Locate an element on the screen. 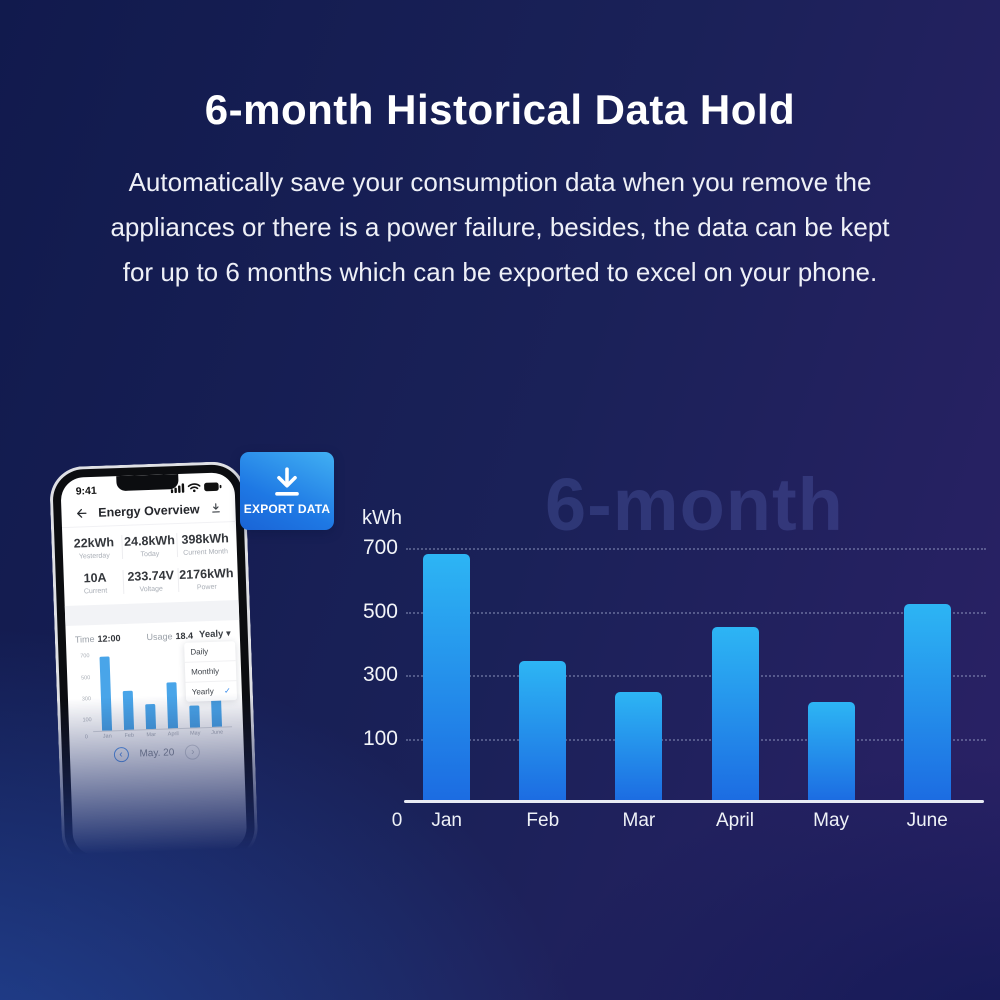  dropdown-item-label: Monthly is located at coordinates (205, 671).